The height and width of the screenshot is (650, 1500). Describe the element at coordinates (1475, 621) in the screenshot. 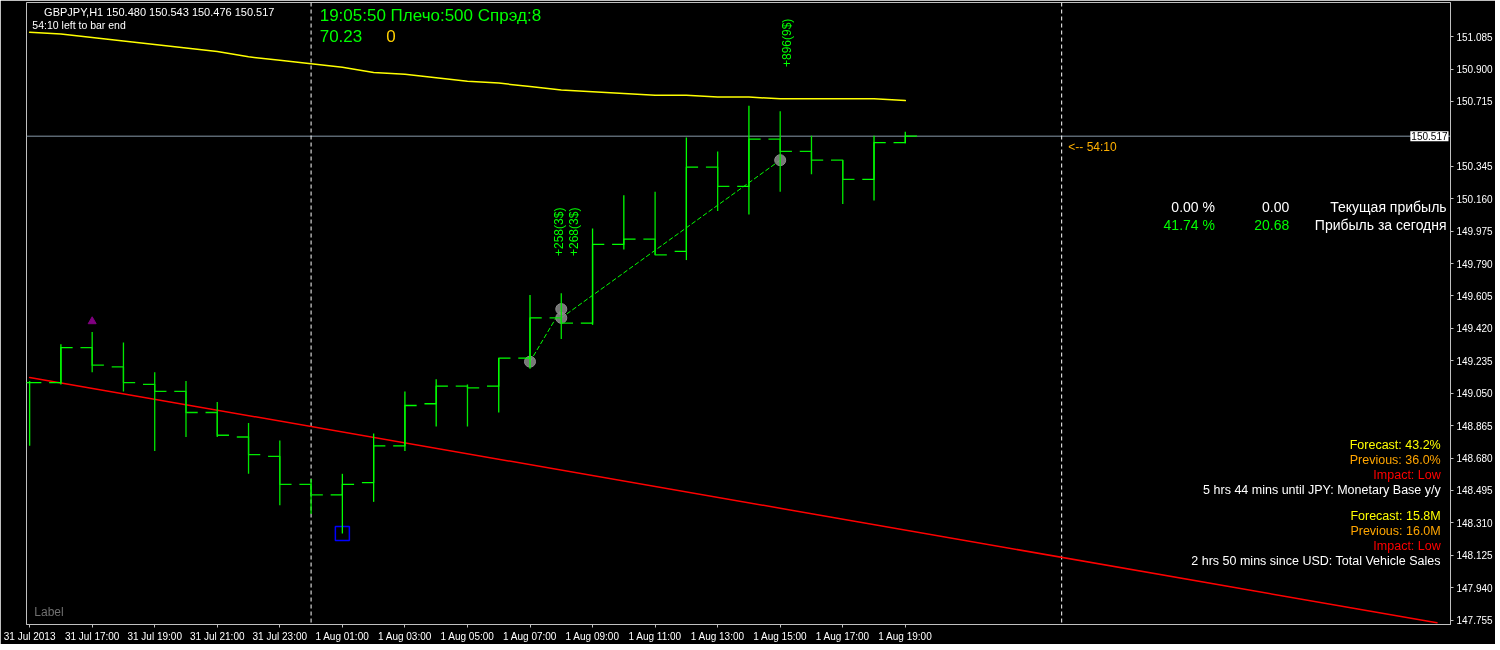

I see `y-tick-label: 147.755` at that location.